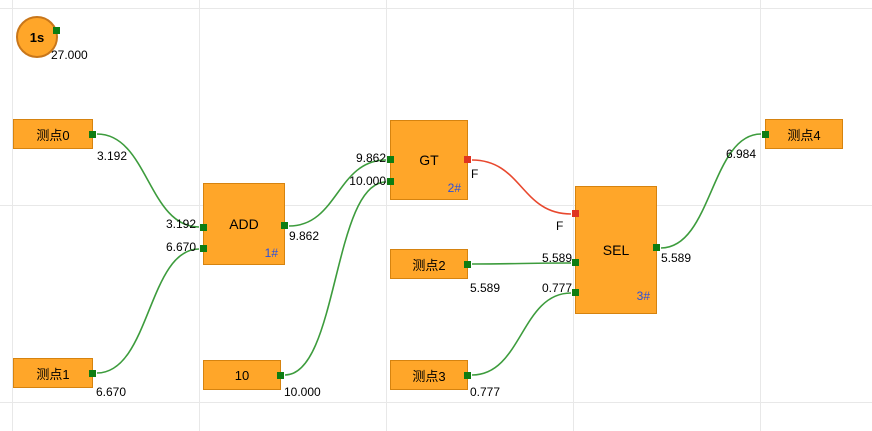 The image size is (872, 431). What do you see at coordinates (69, 55) in the screenshot?
I see `timer-value: 27.000` at bounding box center [69, 55].